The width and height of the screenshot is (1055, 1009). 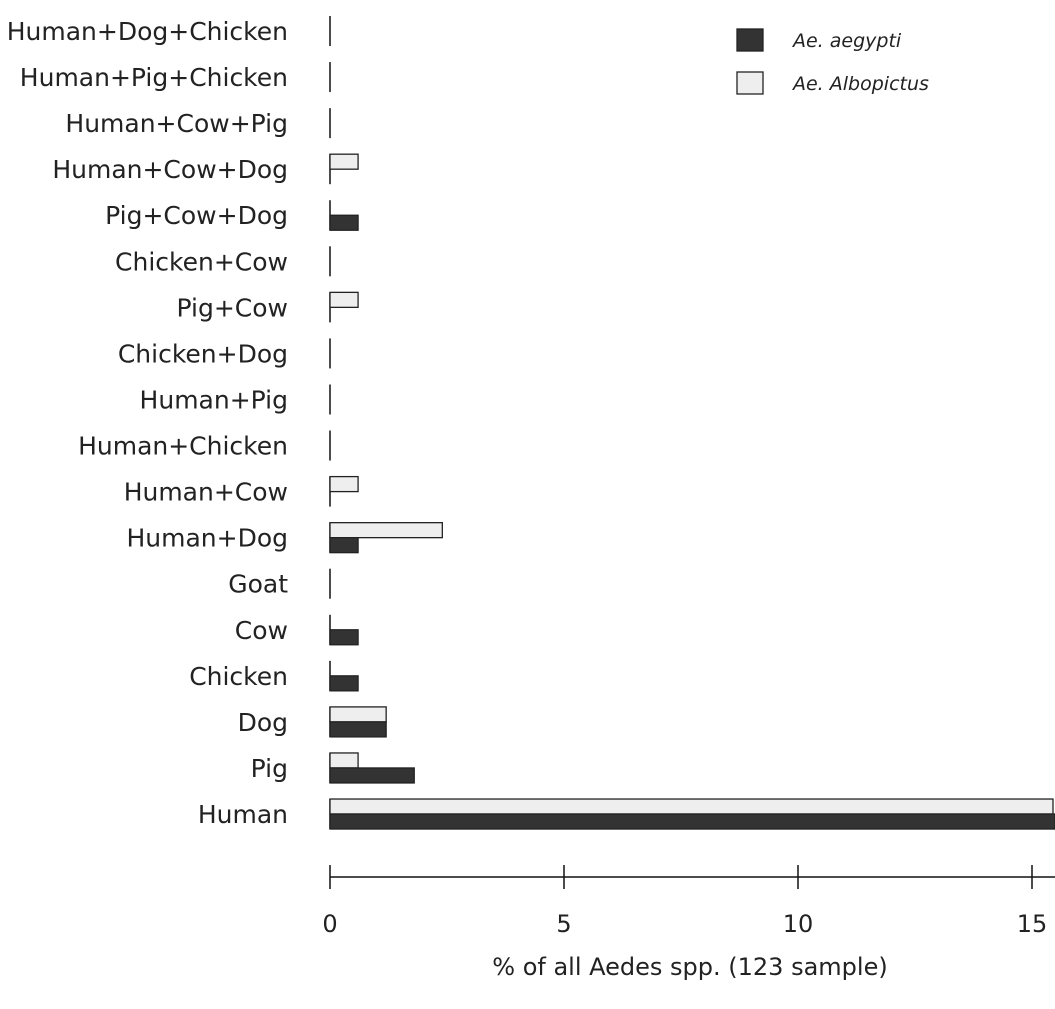 What do you see at coordinates (1032, 924) in the screenshot?
I see `x-tick-label-15: 15` at bounding box center [1032, 924].